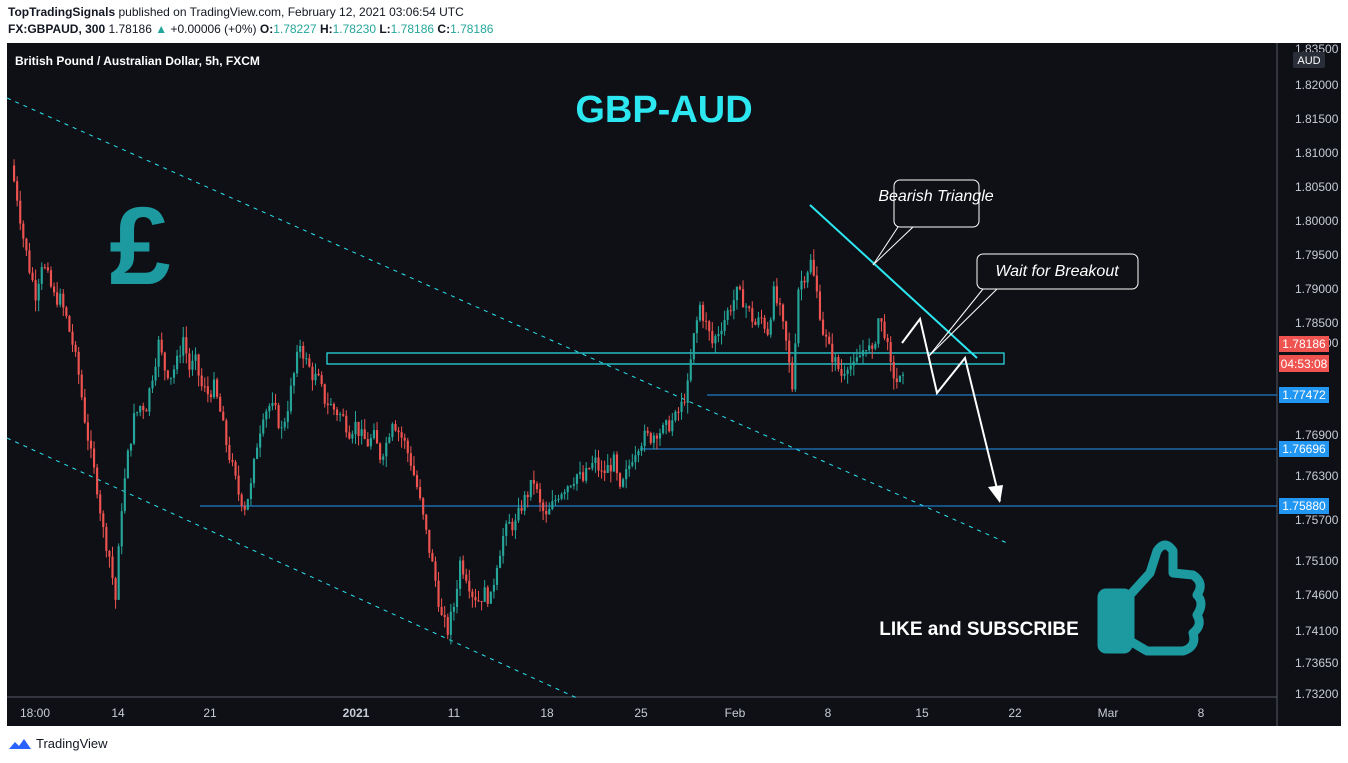  Describe the element at coordinates (612, 713) in the screenshot. I see `time-axis: 18:00 14 21 2021 11 18 25 Feb 8 15 22 Mar 8` at that location.